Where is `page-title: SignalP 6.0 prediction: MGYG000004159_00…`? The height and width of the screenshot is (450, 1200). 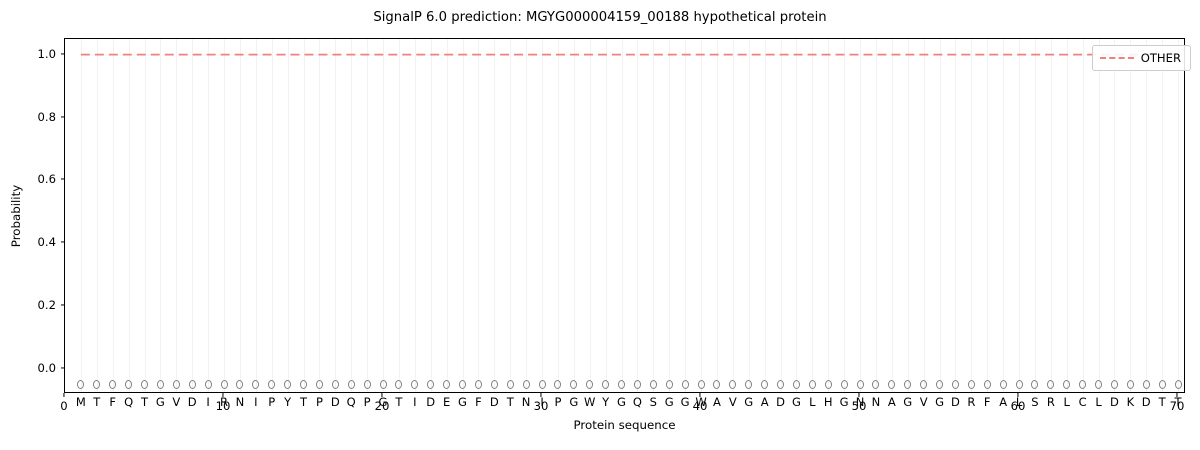
page-title: SignalP 6.0 prediction: MGYG000004159_00… is located at coordinates (600, 17).